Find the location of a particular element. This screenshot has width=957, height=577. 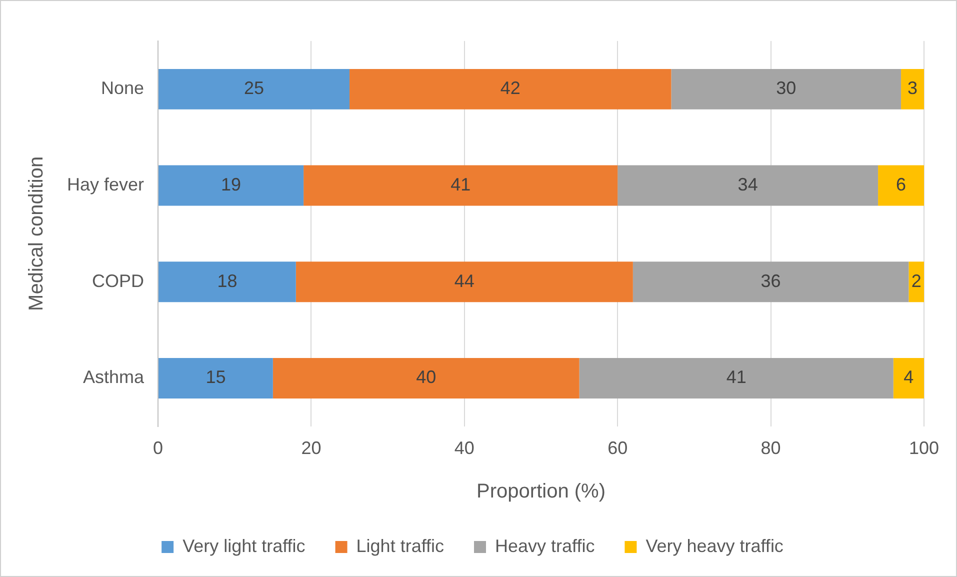

data-label: 40 is located at coordinates (426, 377).